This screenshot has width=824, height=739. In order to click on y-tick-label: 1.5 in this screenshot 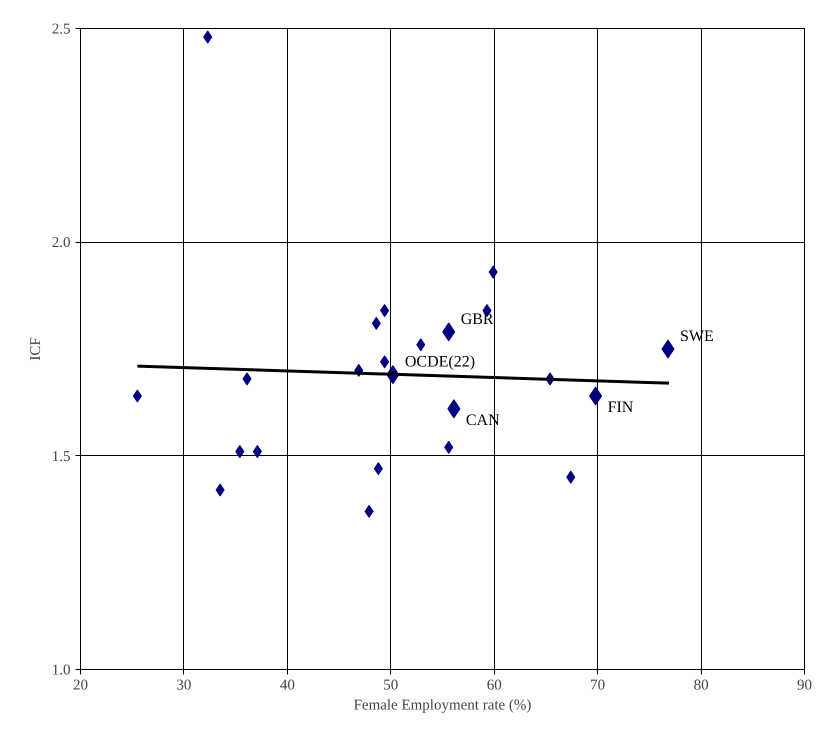, I will do `click(61, 456)`.